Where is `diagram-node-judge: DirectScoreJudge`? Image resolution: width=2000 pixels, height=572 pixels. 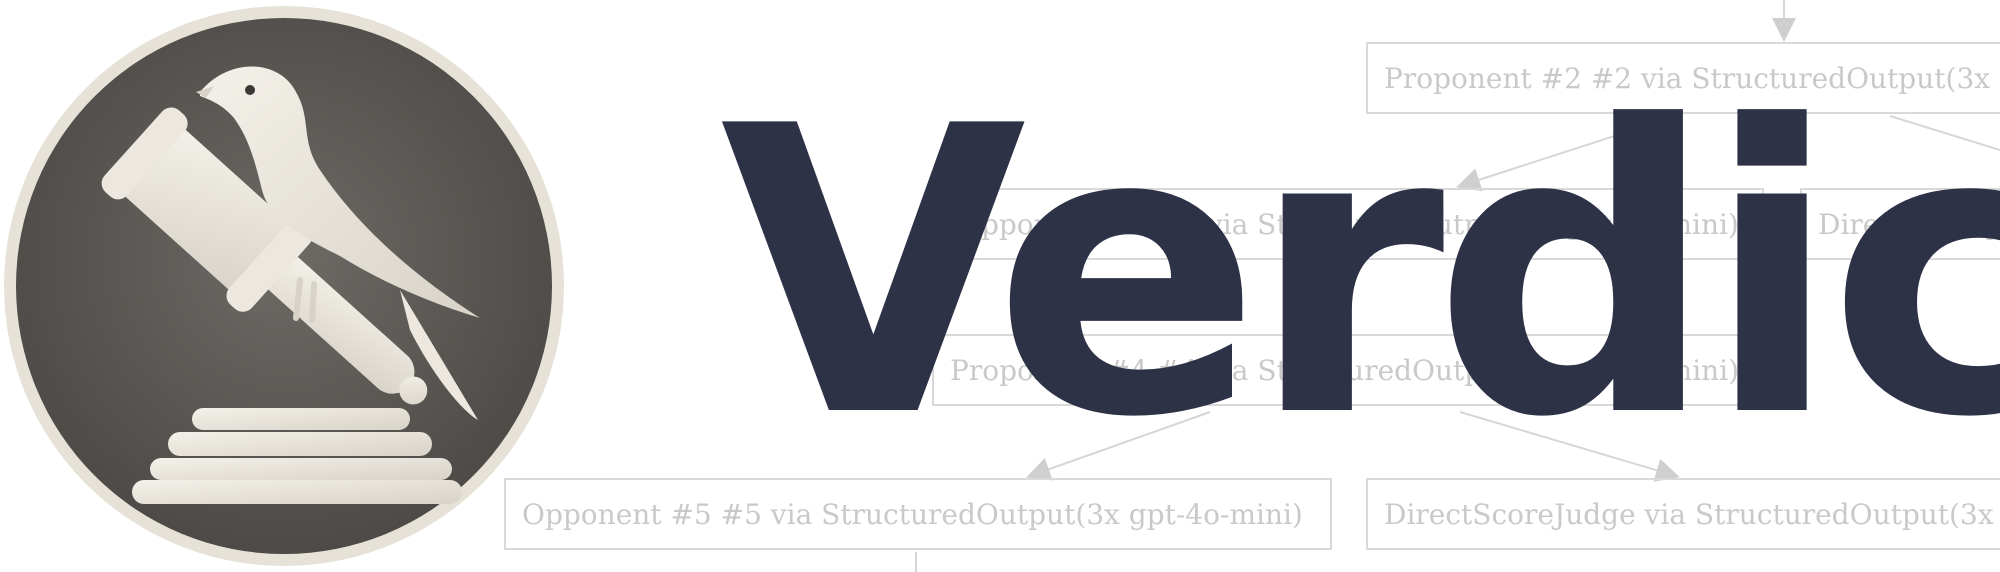
diagram-node-judge: DirectScoreJudge is located at coordinates (1900, 224).